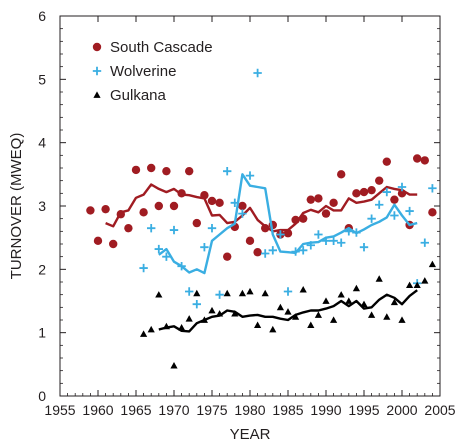  Describe the element at coordinates (287, 410) in the screenshot. I see `x-tick-label: 1985` at that location.